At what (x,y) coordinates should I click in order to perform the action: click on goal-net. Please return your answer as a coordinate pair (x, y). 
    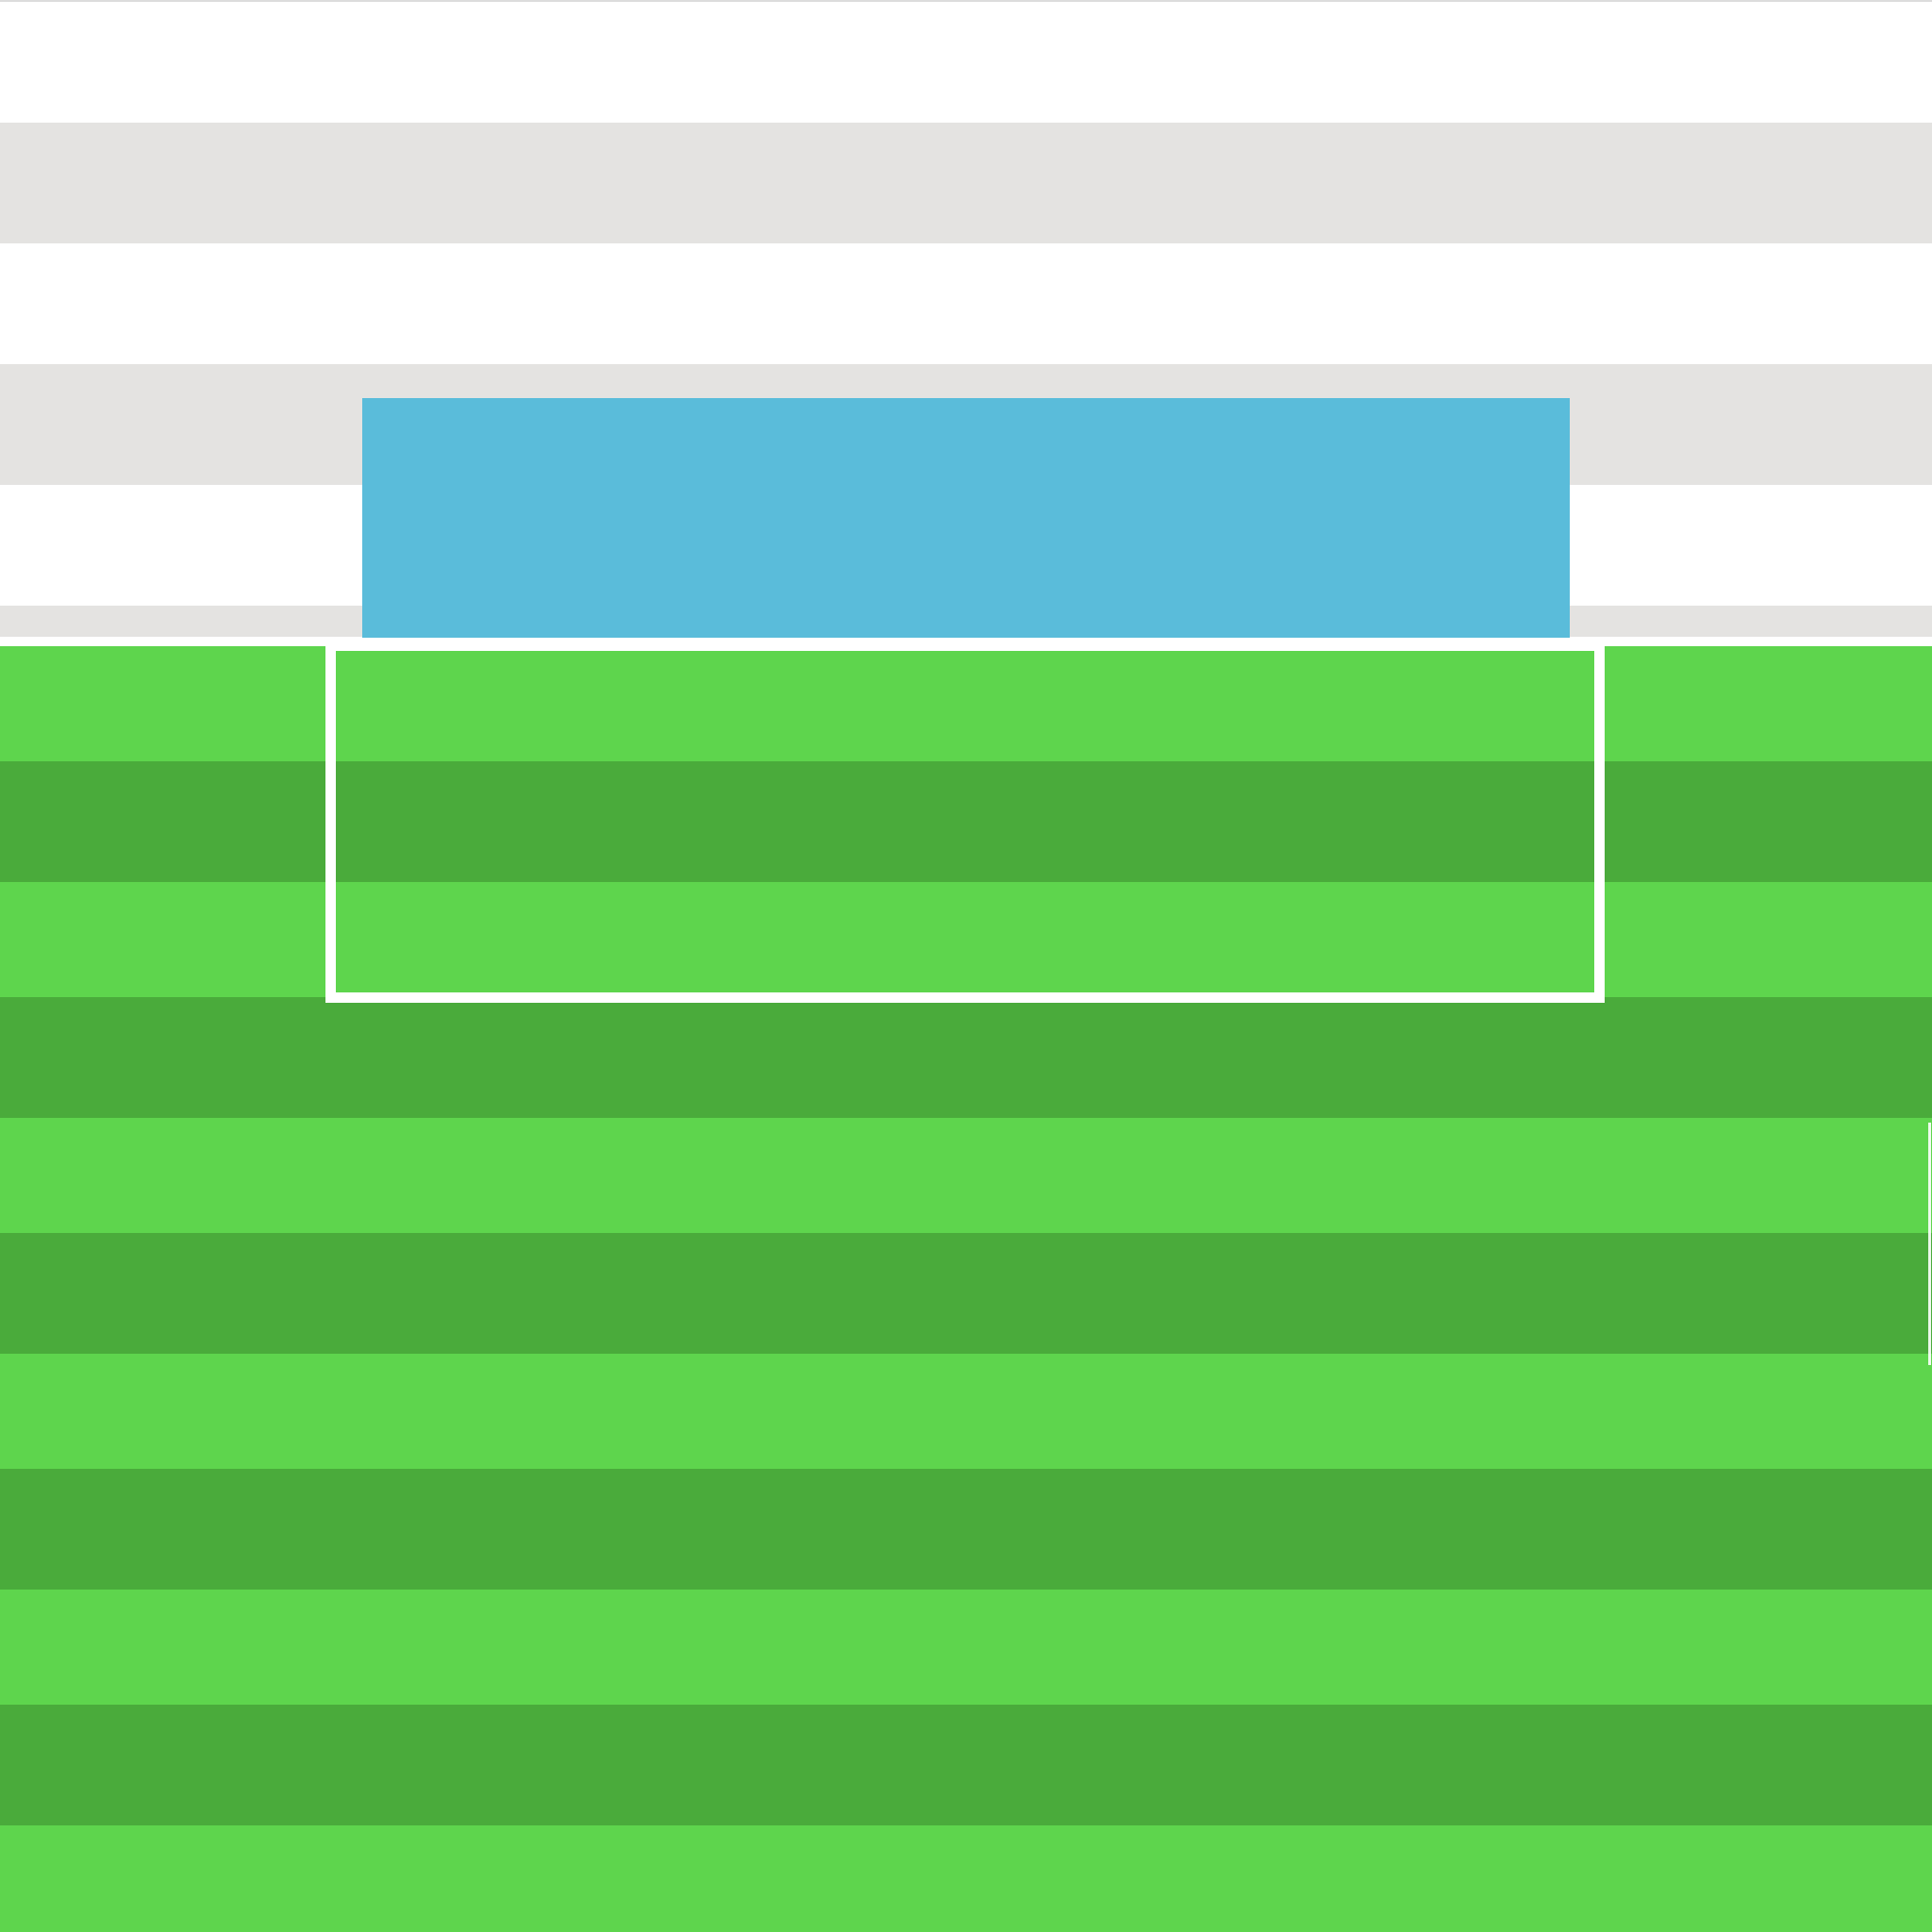
    Looking at the image, I should click on (966, 518).